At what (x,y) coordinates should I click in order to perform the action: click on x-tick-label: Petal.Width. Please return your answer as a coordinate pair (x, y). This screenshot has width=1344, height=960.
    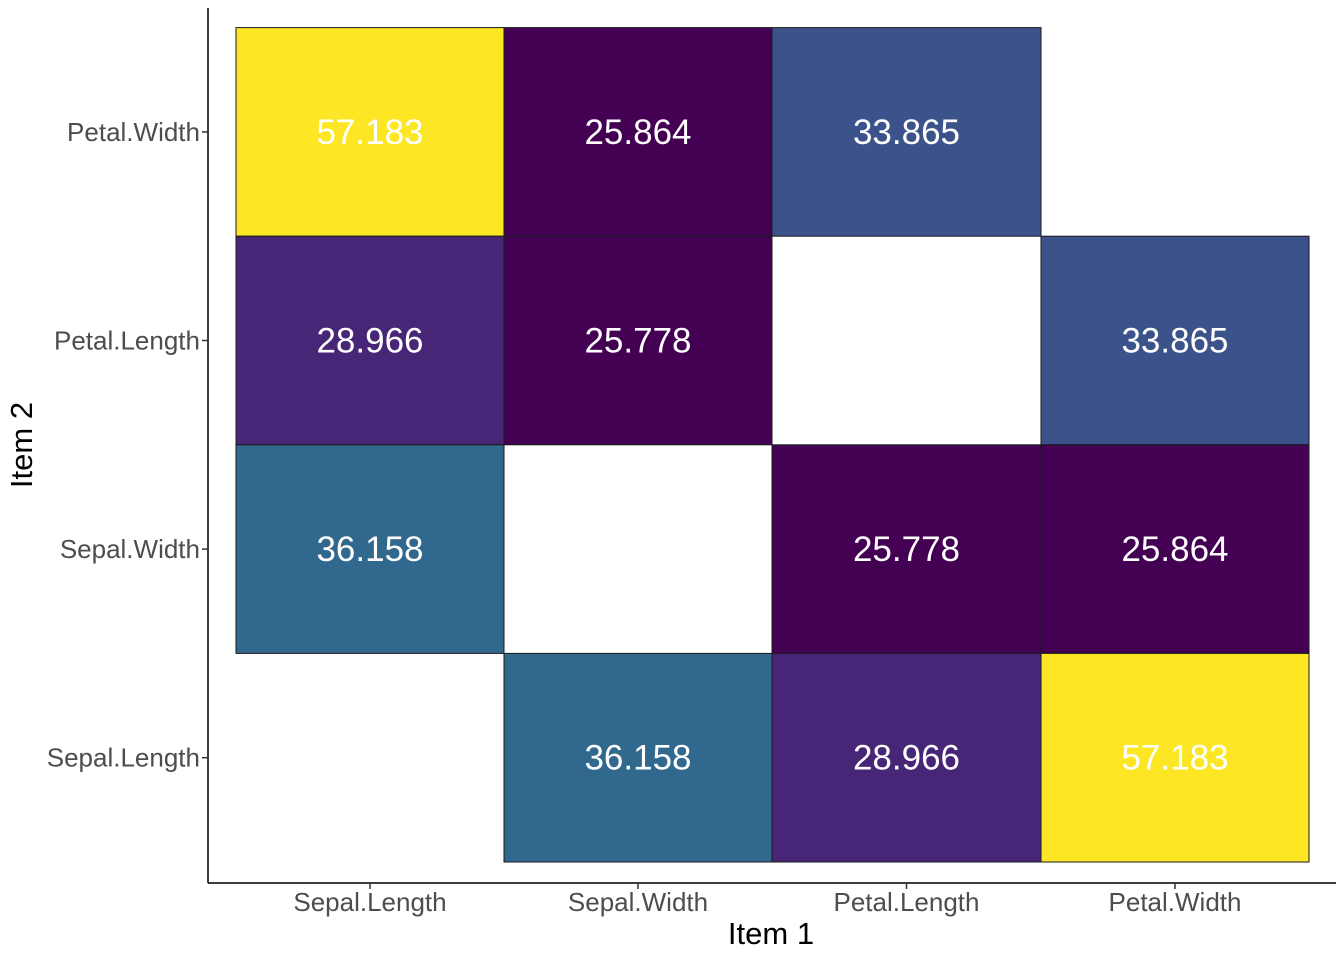
    Looking at the image, I should click on (1175, 902).